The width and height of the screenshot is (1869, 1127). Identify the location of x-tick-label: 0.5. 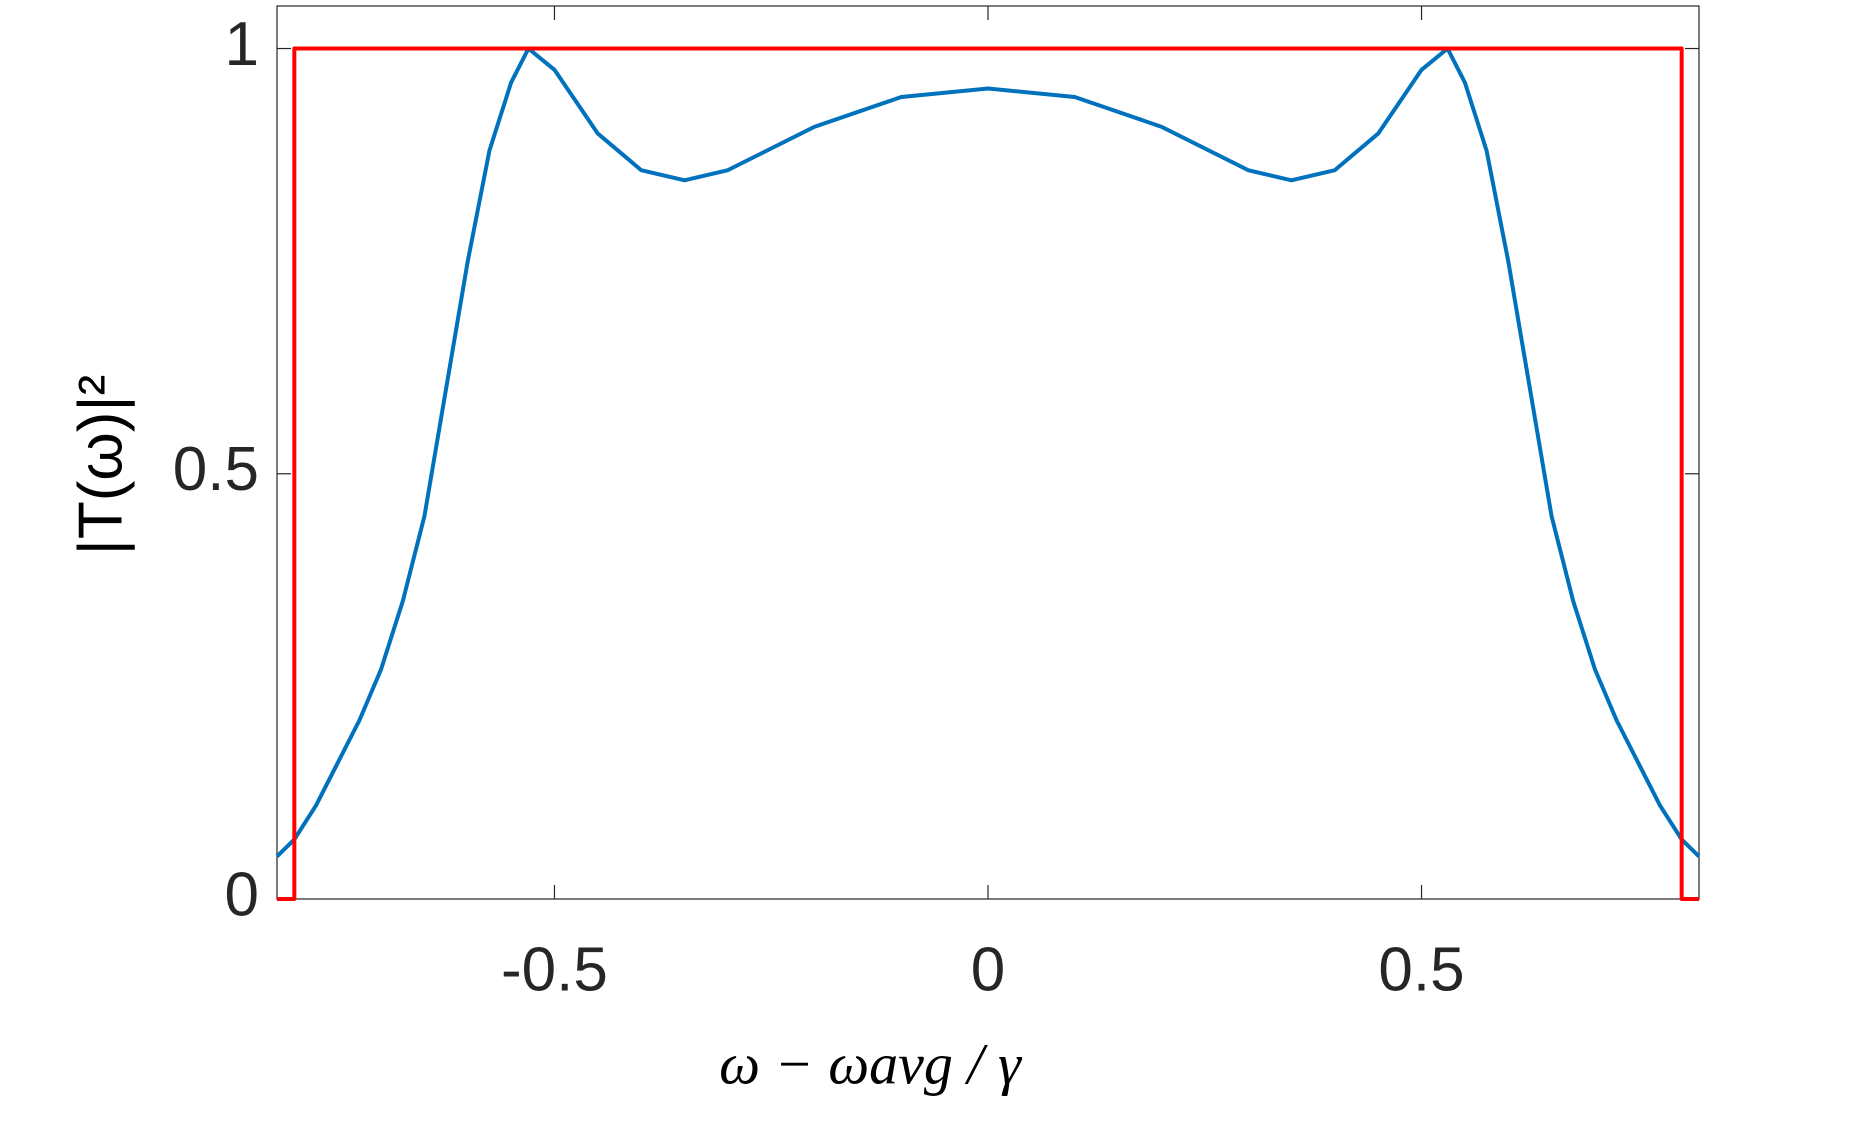
(1421, 969).